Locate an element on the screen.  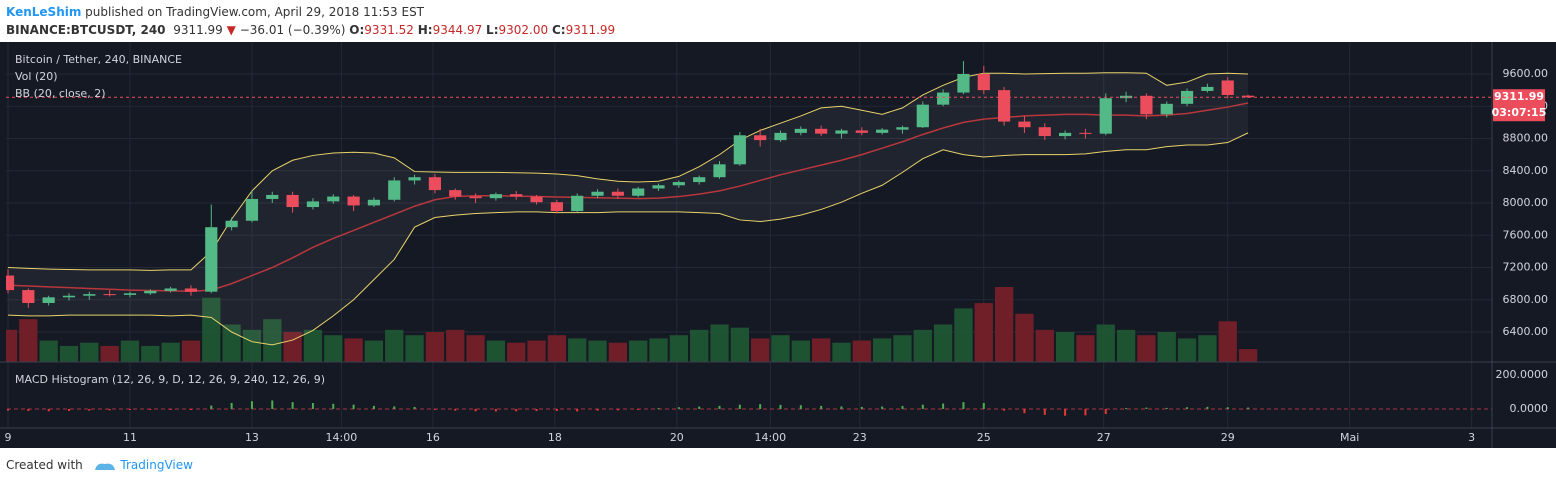
footer-brand: TradingView is located at coordinates (156, 465).